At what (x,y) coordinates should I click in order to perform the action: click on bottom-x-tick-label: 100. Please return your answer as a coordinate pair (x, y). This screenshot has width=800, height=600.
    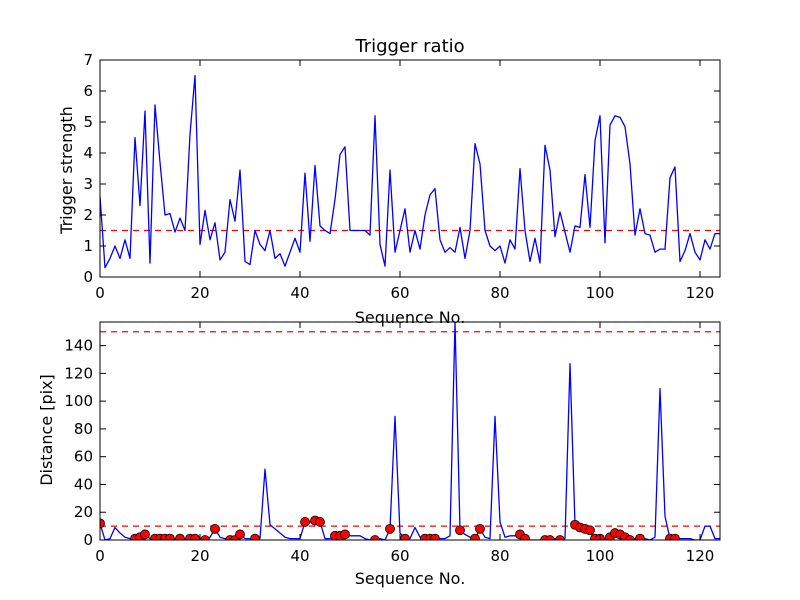
    Looking at the image, I should click on (600, 556).